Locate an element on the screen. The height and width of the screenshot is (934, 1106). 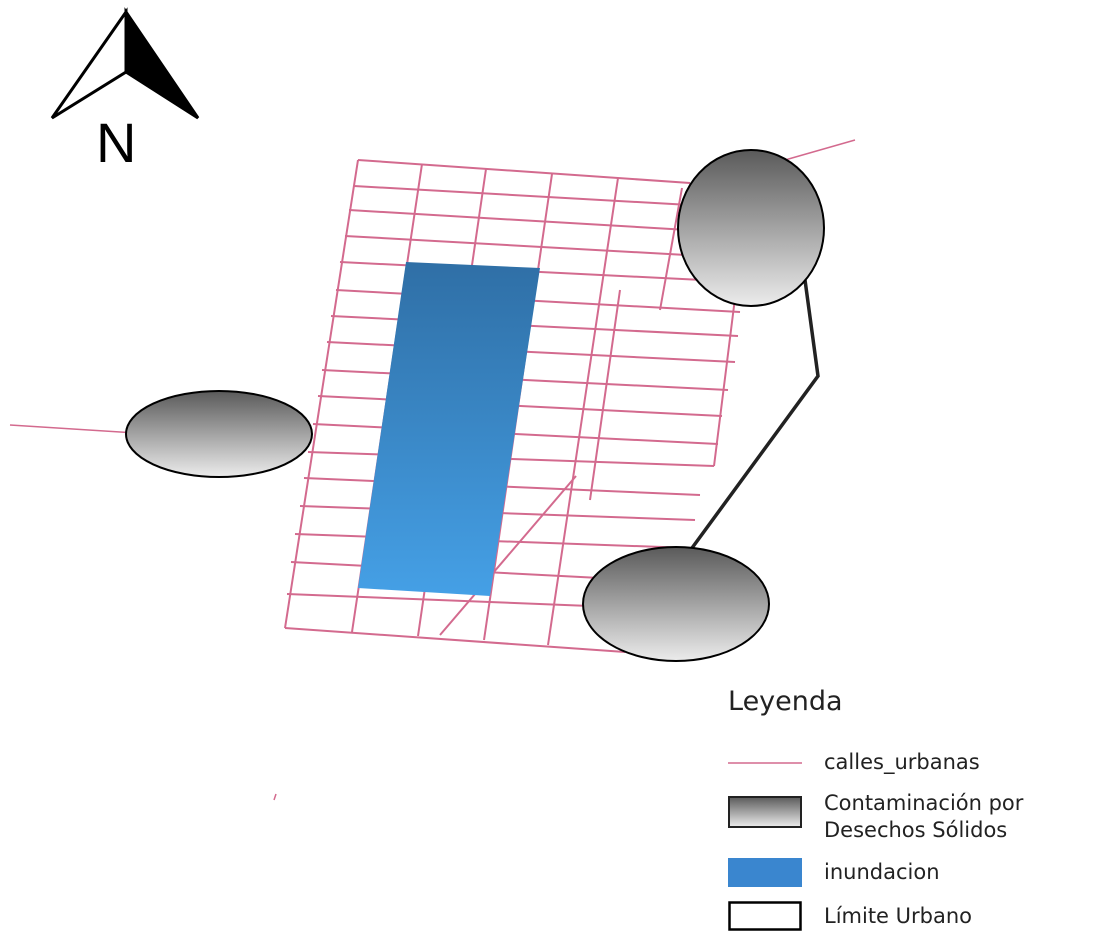
legend-label-streets: calles_urbanas is located at coordinates (902, 762).